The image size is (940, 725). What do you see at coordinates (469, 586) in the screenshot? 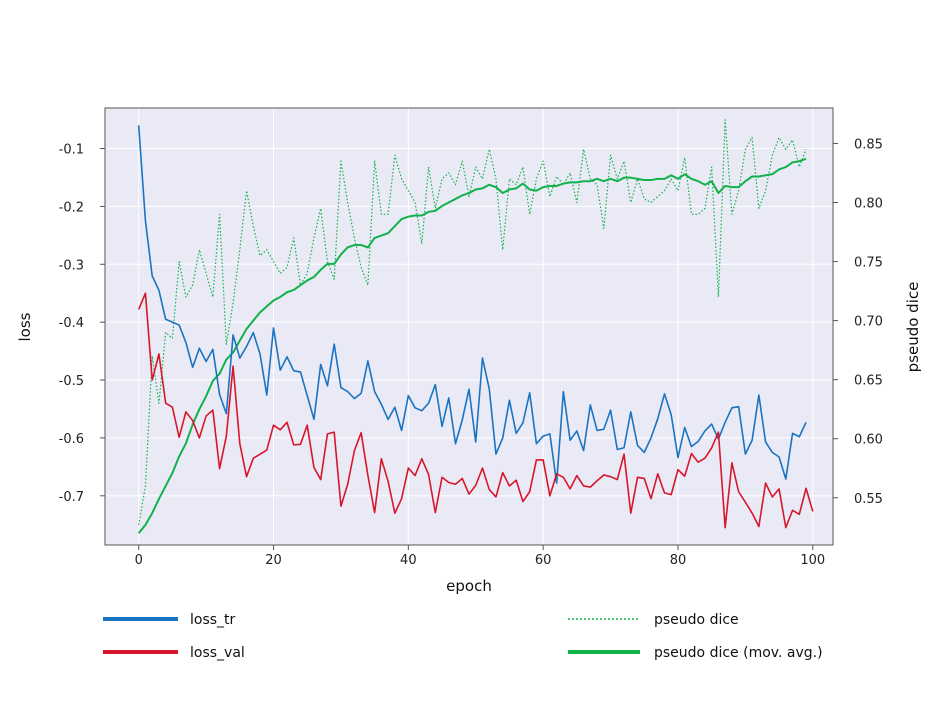
I see `x-axis-label: epoch` at bounding box center [469, 586].